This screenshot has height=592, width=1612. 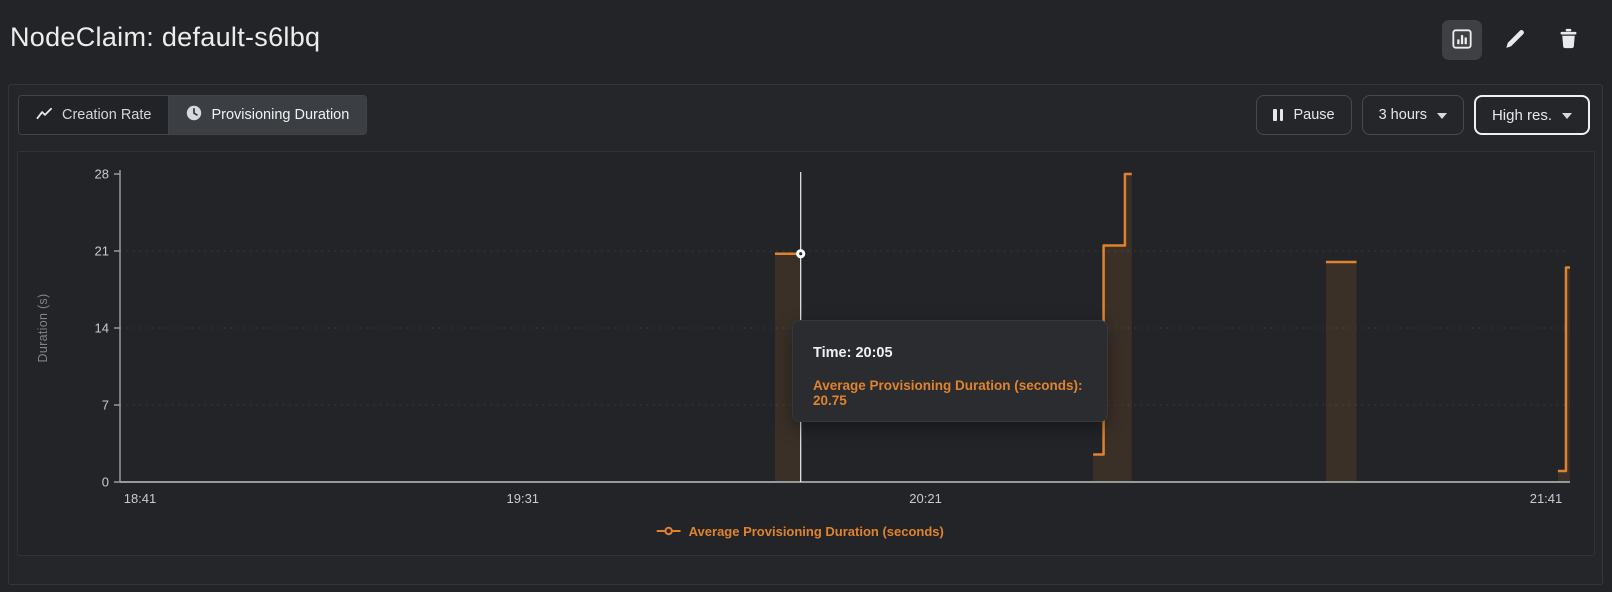 What do you see at coordinates (1278, 115) in the screenshot?
I see `pause-icon` at bounding box center [1278, 115].